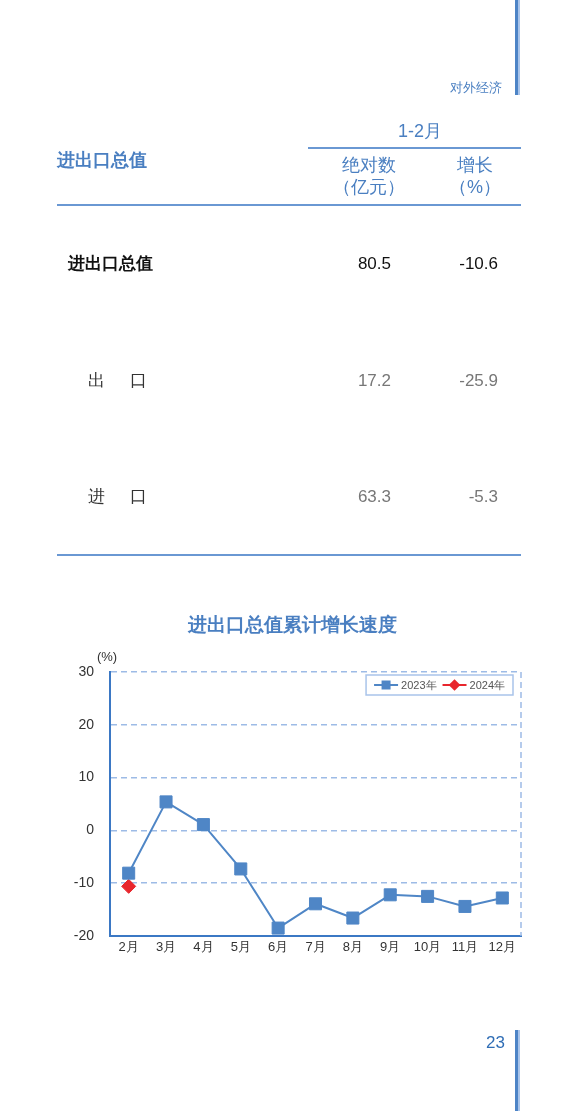  Describe the element at coordinates (352, 947) in the screenshot. I see `x-tick-label: 8月` at that location.